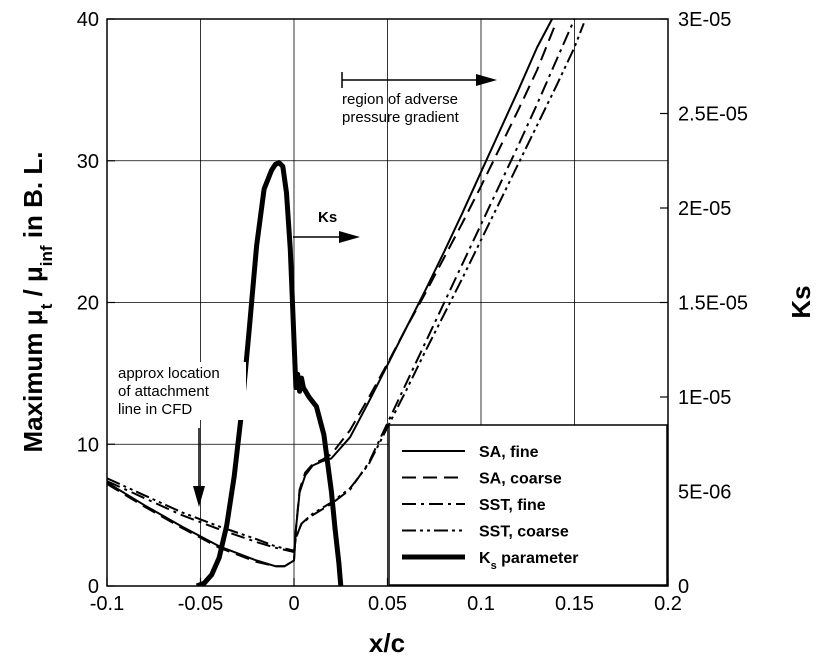 This screenshot has width=822, height=661. What do you see at coordinates (401, 117) in the screenshot?
I see `adverse-pressure-label-line2: pressure gradient` at bounding box center [401, 117].